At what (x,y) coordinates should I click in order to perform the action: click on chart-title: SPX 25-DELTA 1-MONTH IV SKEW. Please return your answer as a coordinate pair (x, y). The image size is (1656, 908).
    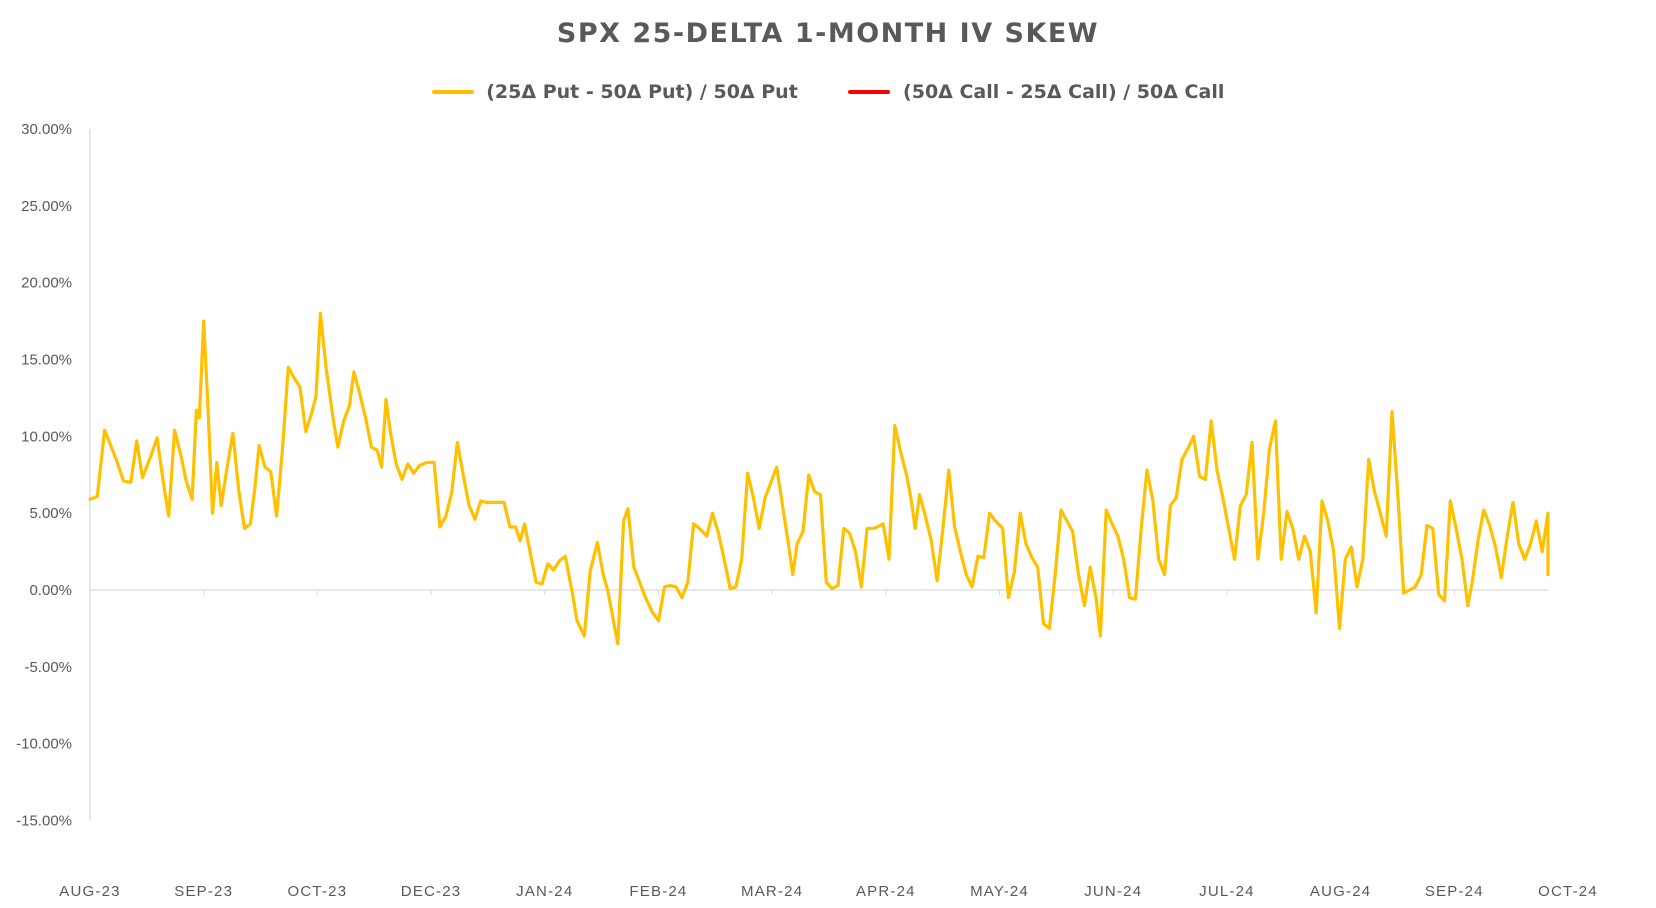
    Looking at the image, I should click on (828, 33).